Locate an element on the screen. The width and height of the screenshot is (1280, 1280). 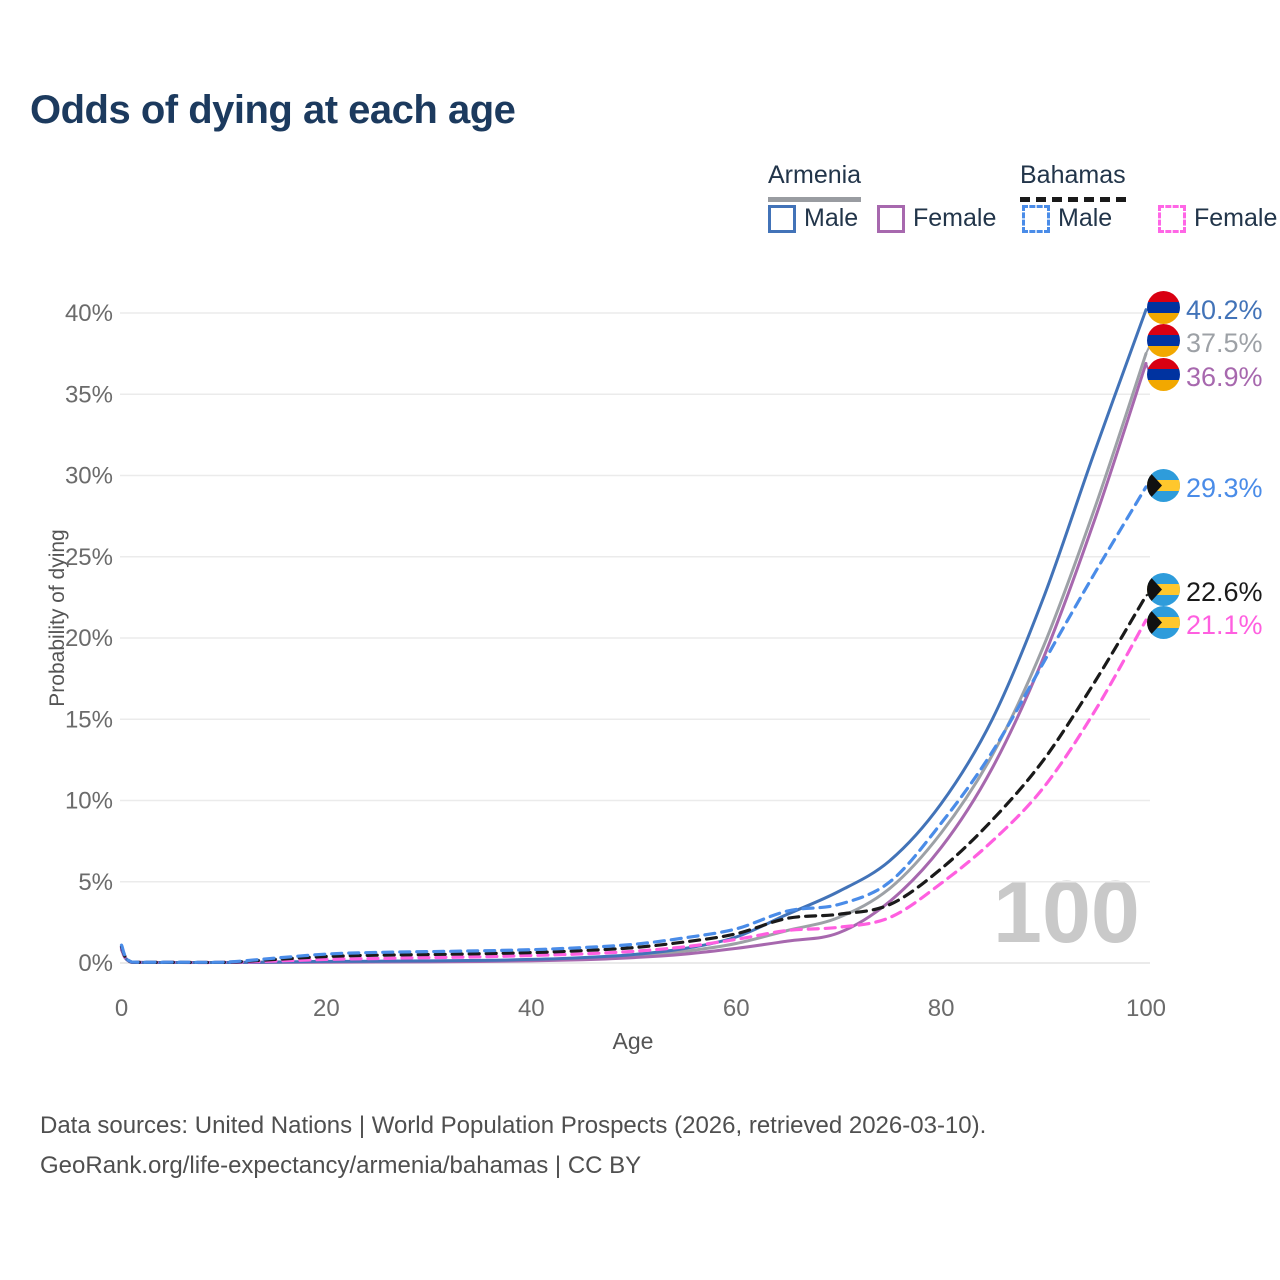
end-value: 21.1% is located at coordinates (1224, 624).